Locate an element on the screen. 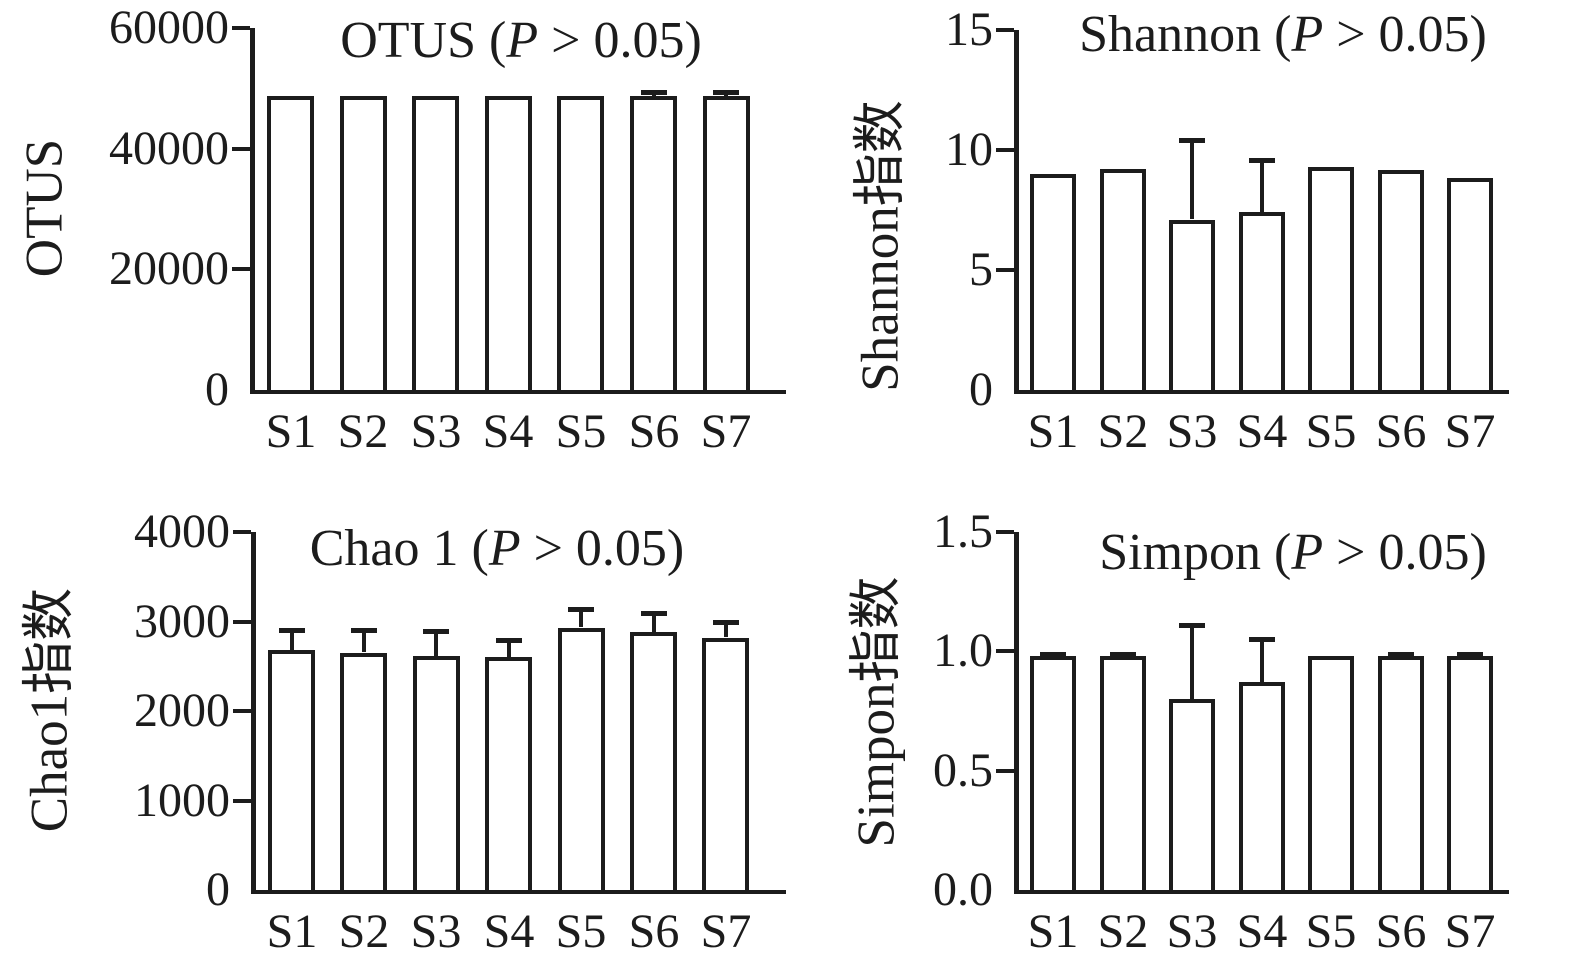  bar-otus-s3 is located at coordinates (435, 245).